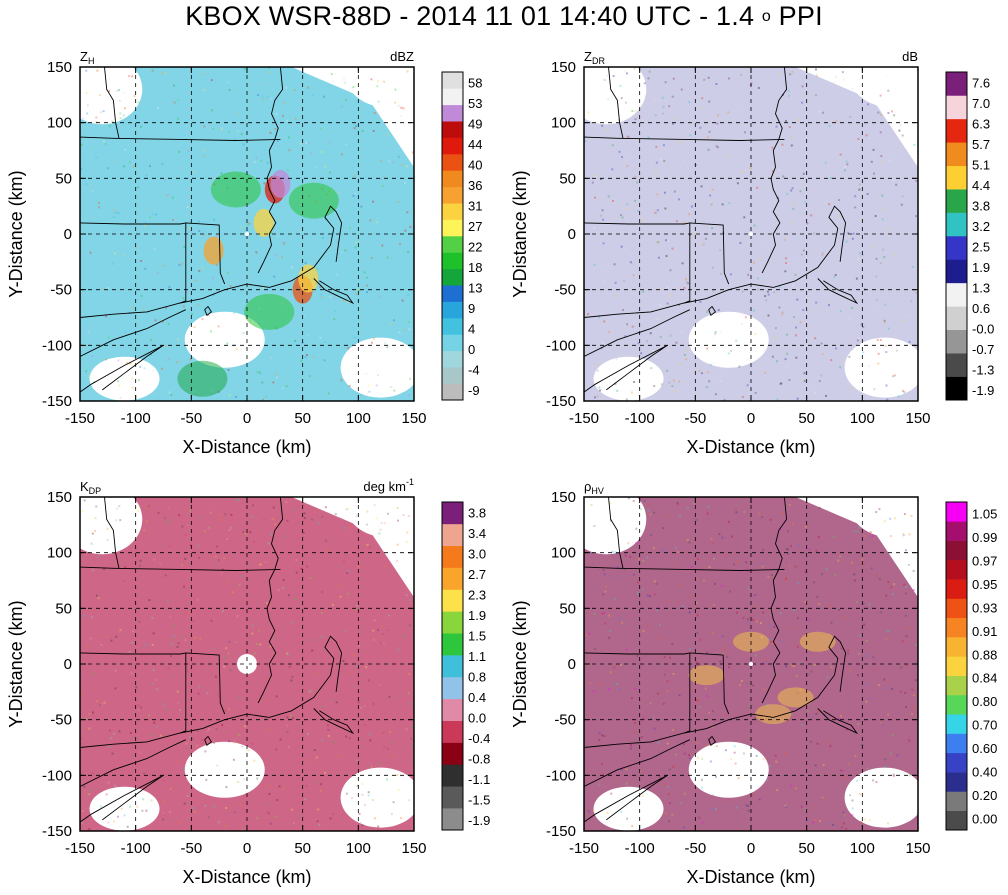  What do you see at coordinates (956, 236) in the screenshot?
I see `colorbar-frame` at bounding box center [956, 236].